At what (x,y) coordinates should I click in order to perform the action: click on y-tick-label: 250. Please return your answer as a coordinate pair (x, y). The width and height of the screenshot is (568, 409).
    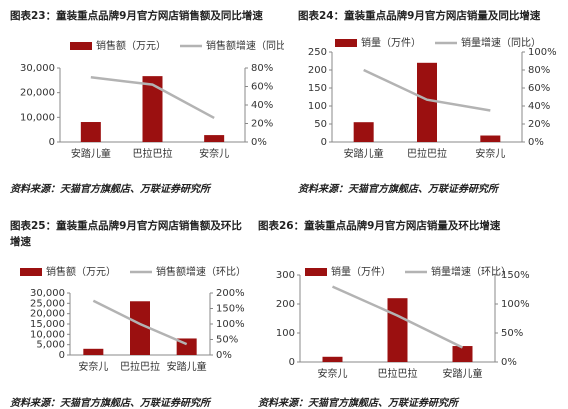
    Looking at the image, I should click on (317, 52).